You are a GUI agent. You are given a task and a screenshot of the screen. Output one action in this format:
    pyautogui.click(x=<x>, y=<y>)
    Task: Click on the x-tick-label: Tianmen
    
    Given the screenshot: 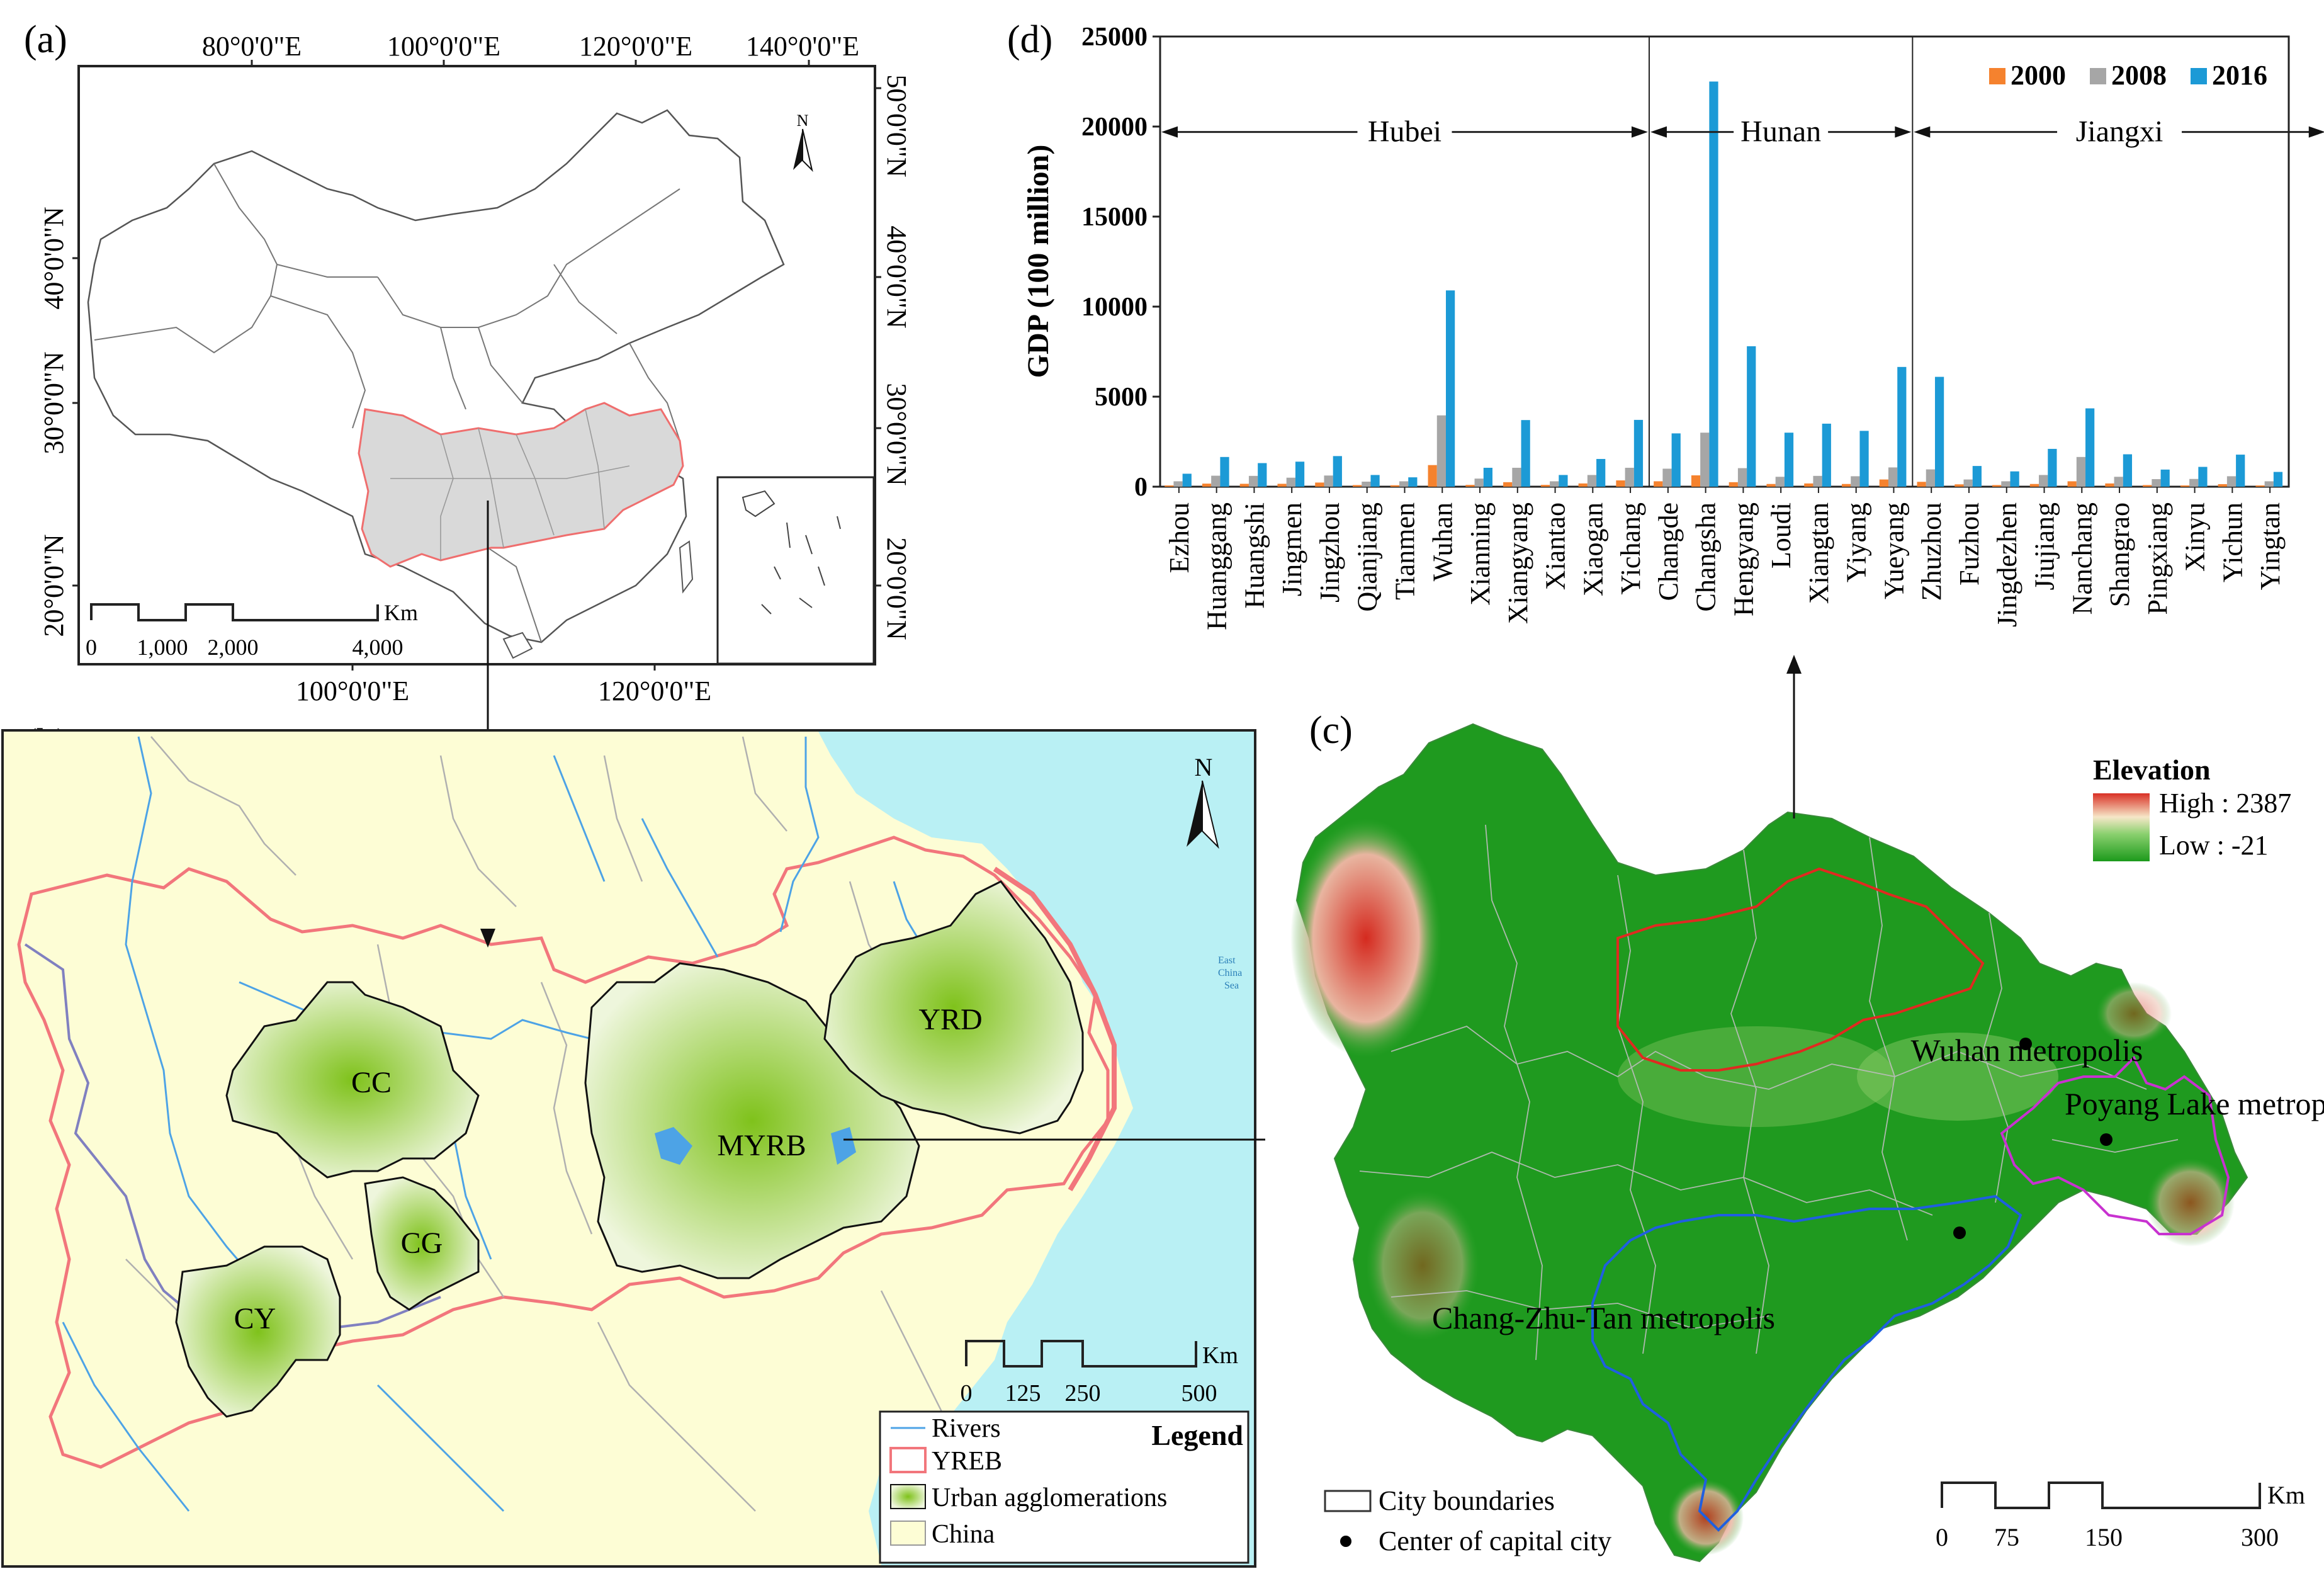 What is the action you would take?
    pyautogui.click(x=1404, y=551)
    